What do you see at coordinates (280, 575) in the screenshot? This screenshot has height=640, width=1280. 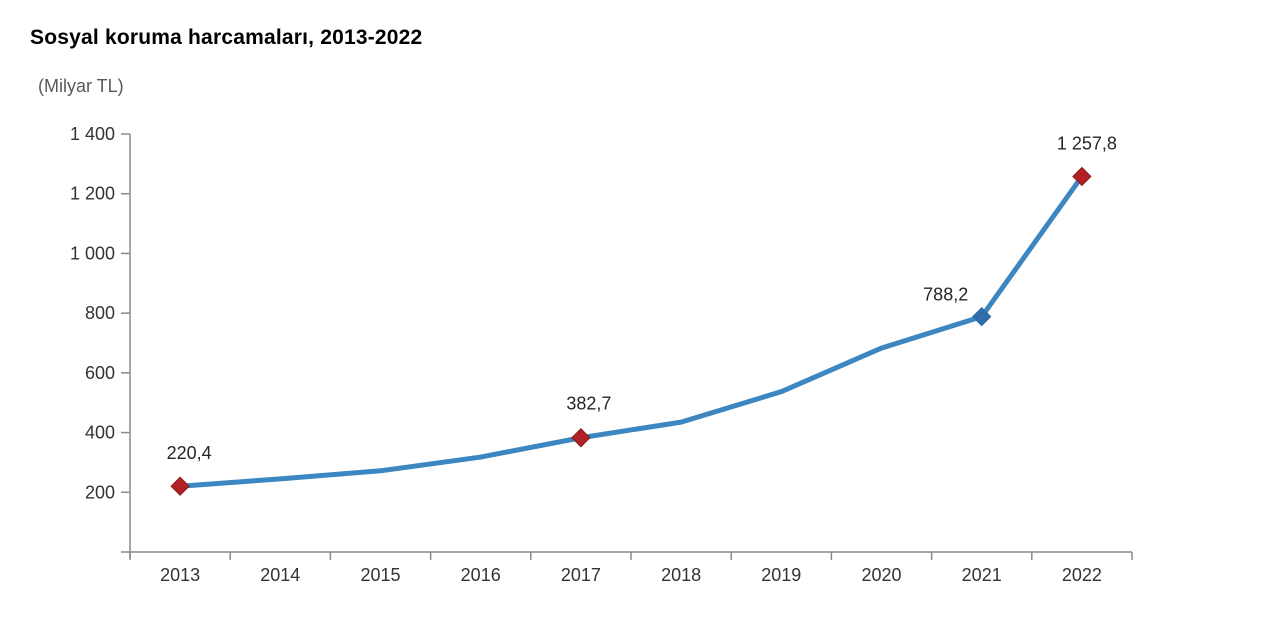 I see `x-tick-label: 2014` at bounding box center [280, 575].